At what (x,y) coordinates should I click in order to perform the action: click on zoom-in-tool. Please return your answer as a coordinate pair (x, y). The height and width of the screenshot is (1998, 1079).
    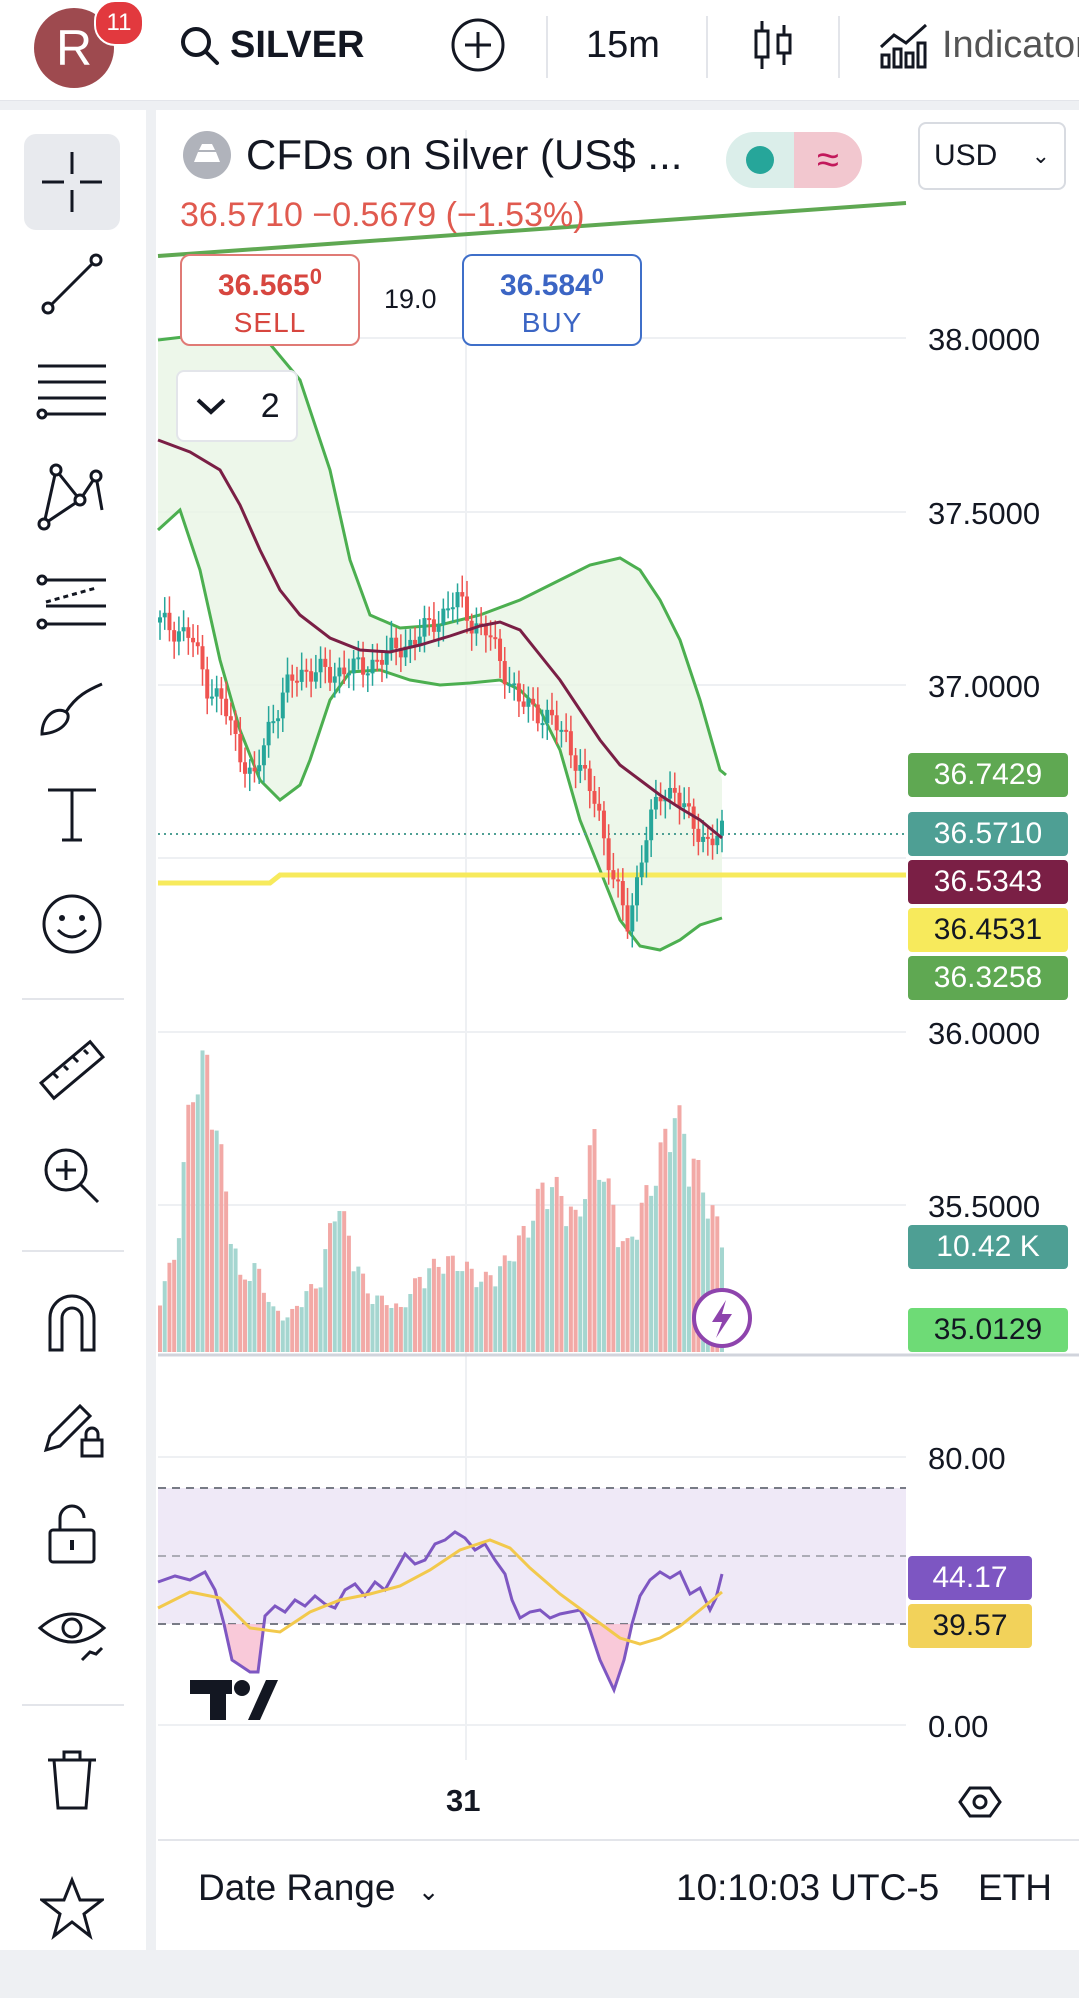
    Looking at the image, I should click on (72, 1176).